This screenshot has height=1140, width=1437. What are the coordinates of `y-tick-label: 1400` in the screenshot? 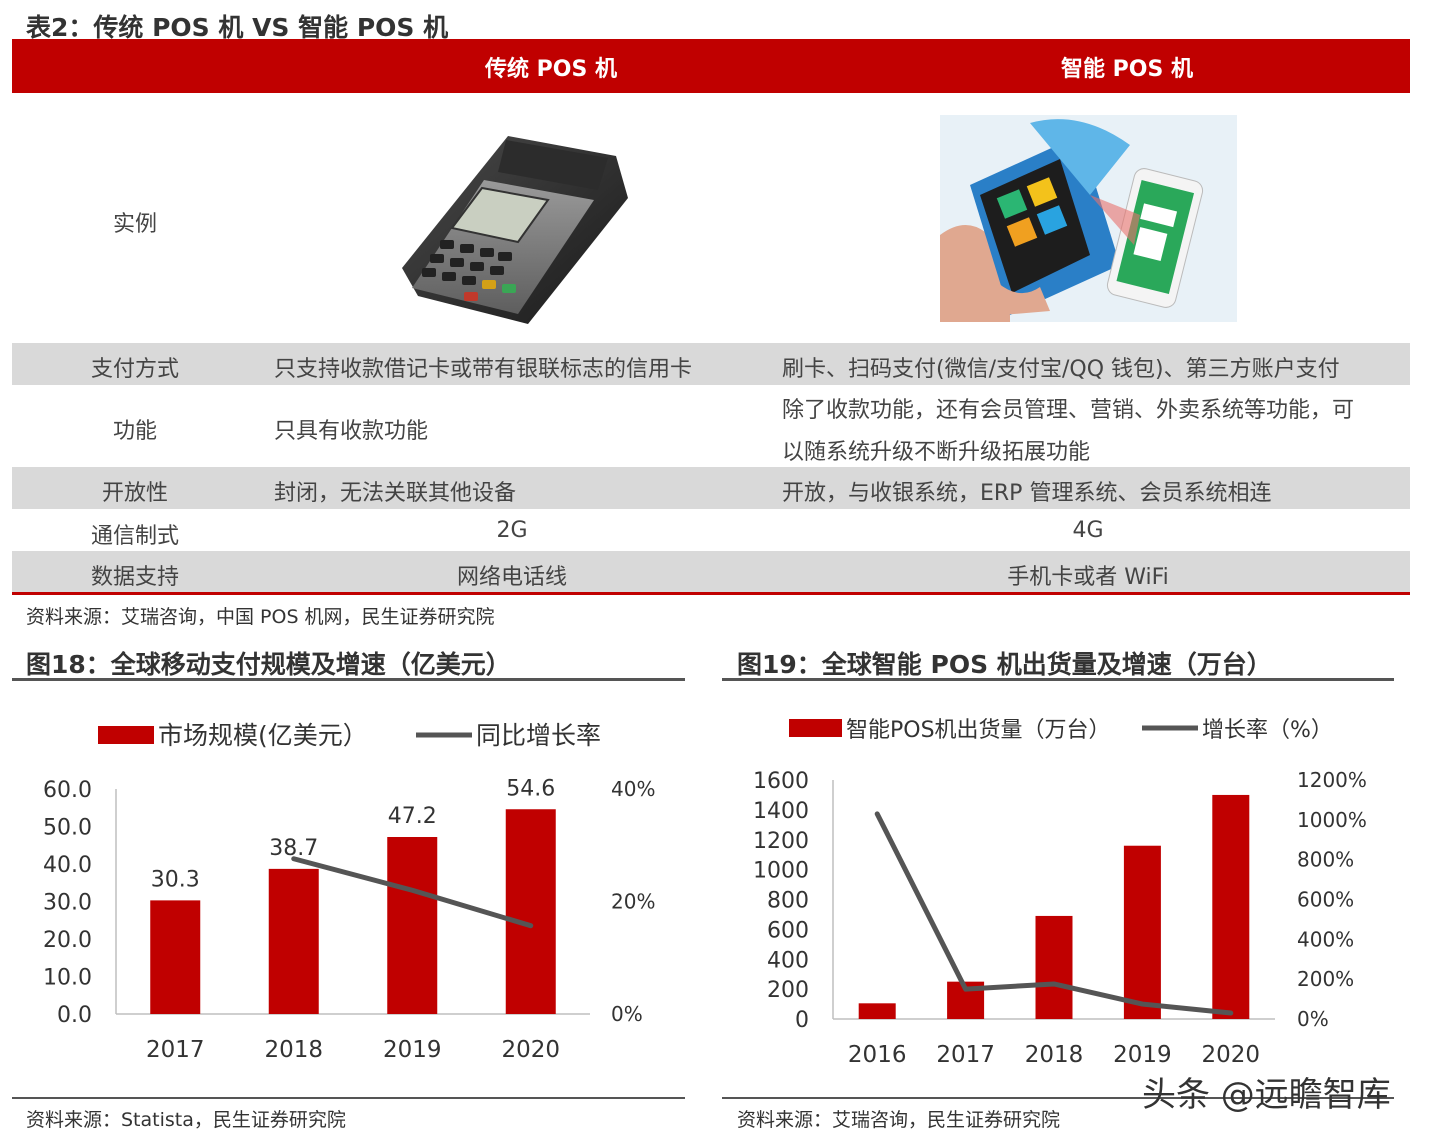 It's located at (781, 811).